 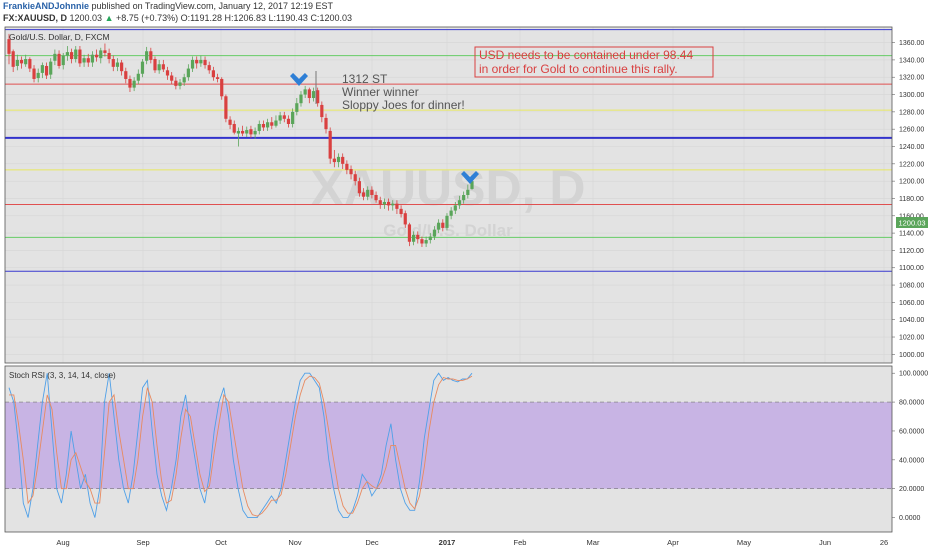 I want to click on time-tick-label: Mar, so click(x=593, y=542).